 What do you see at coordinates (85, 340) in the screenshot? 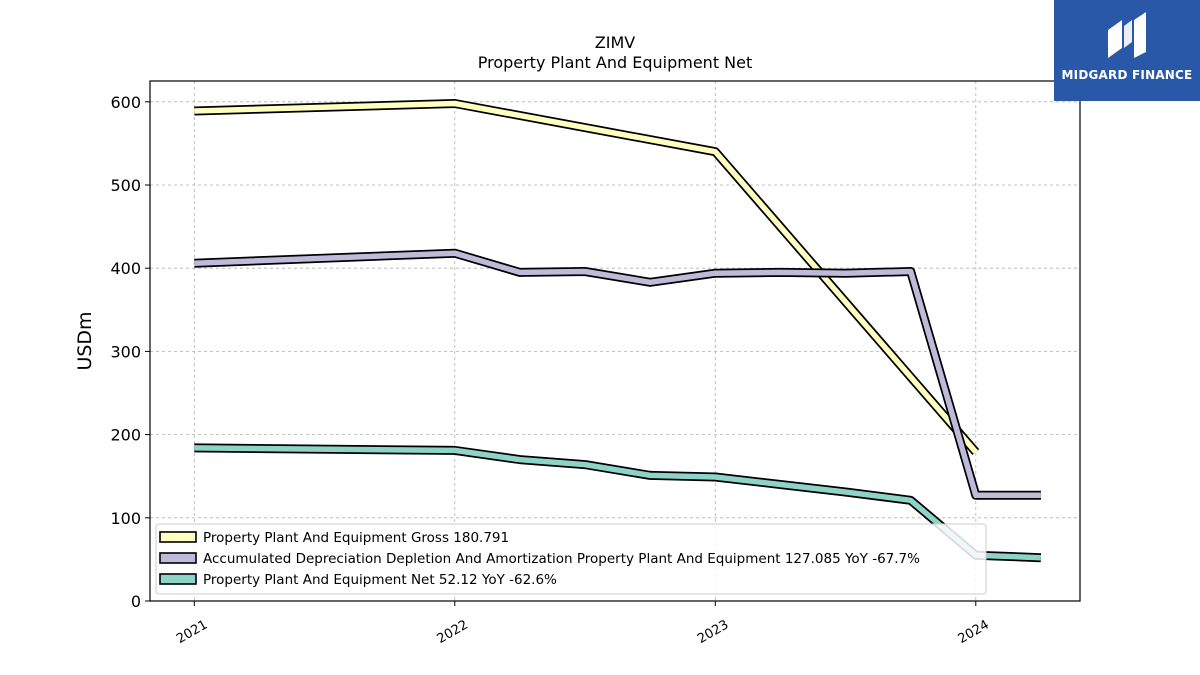
I see `y-axis-label: USDm` at bounding box center [85, 340].